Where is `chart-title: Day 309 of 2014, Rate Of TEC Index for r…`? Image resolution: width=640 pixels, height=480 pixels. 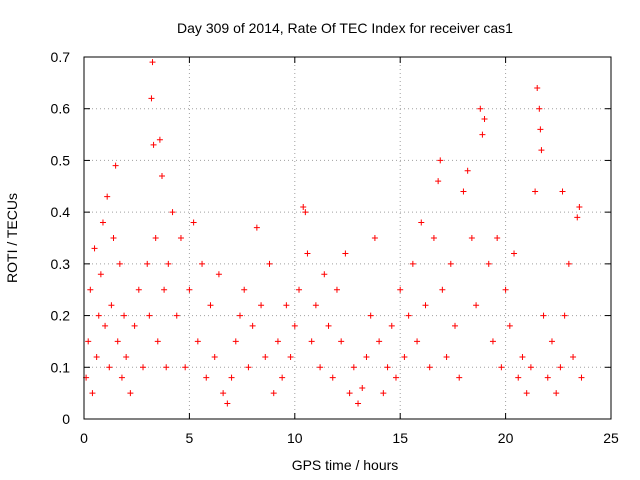
chart-title: Day 309 of 2014, Rate Of TEC Index for r… is located at coordinates (345, 28).